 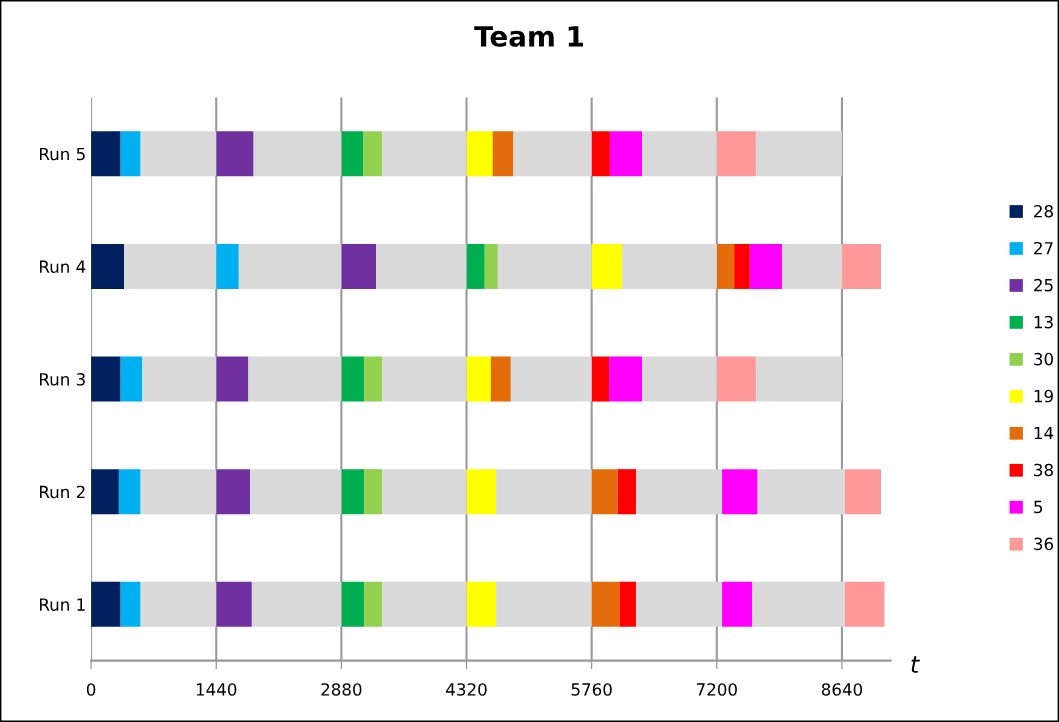 I want to click on x-tick-label: 8640, so click(x=842, y=689).